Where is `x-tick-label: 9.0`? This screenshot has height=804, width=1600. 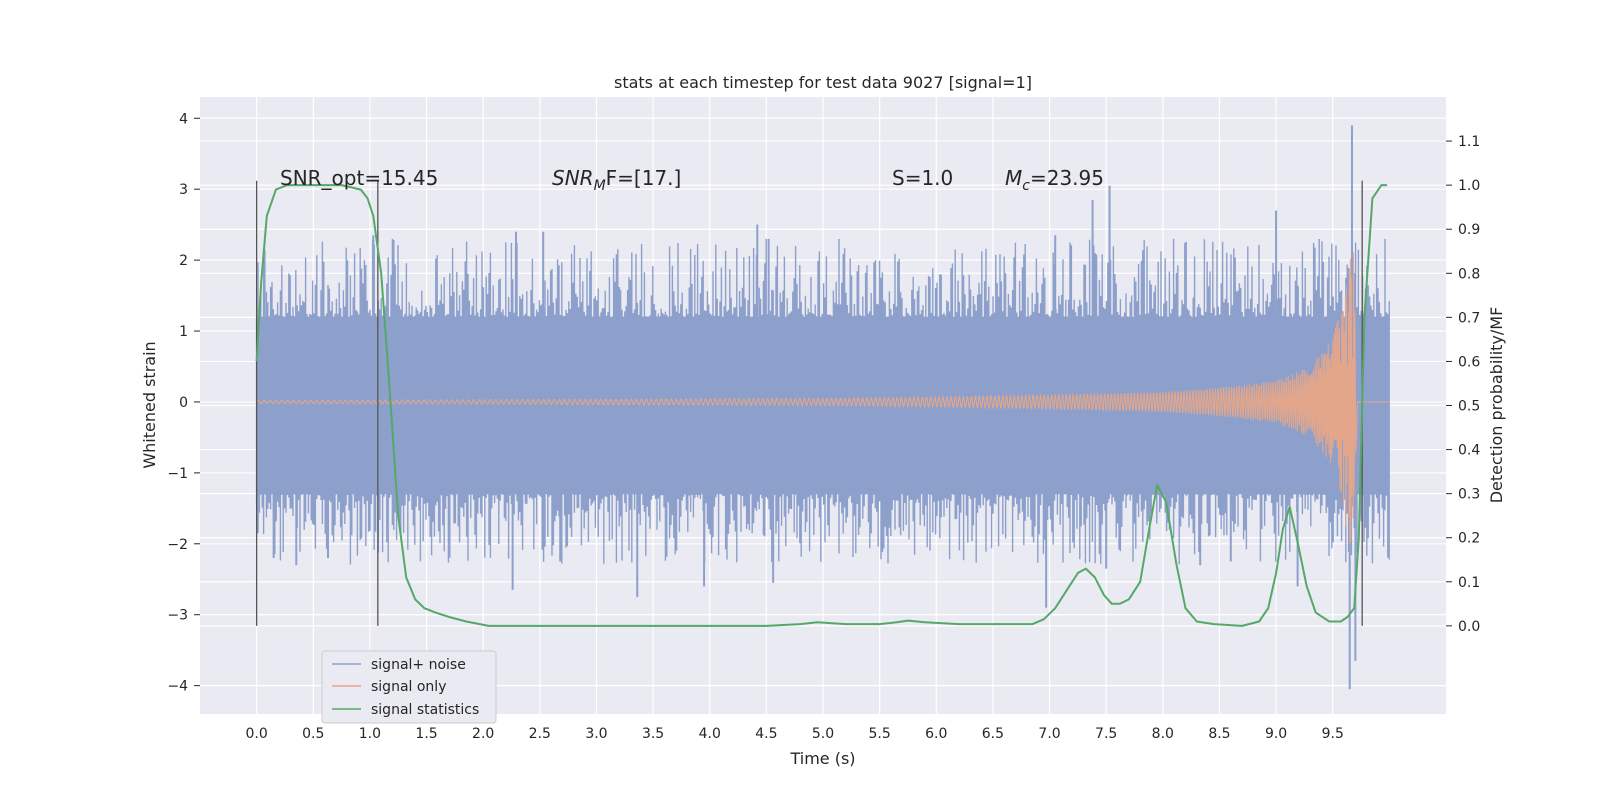 x-tick-label: 9.0 is located at coordinates (1276, 734).